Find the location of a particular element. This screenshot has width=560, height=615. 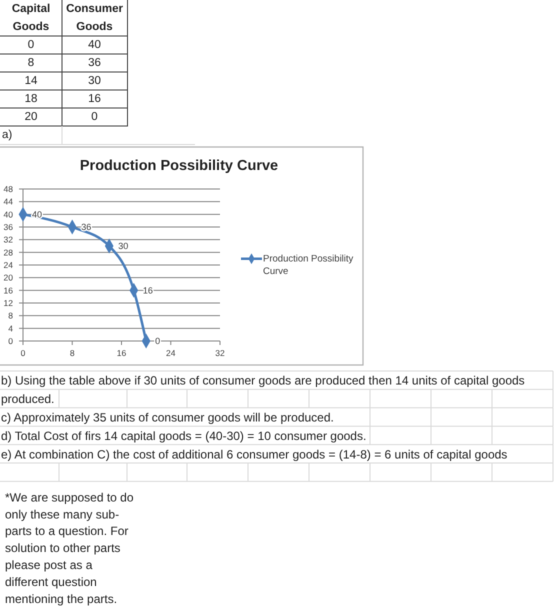

y-tick-label: 24 is located at coordinates (9, 265).